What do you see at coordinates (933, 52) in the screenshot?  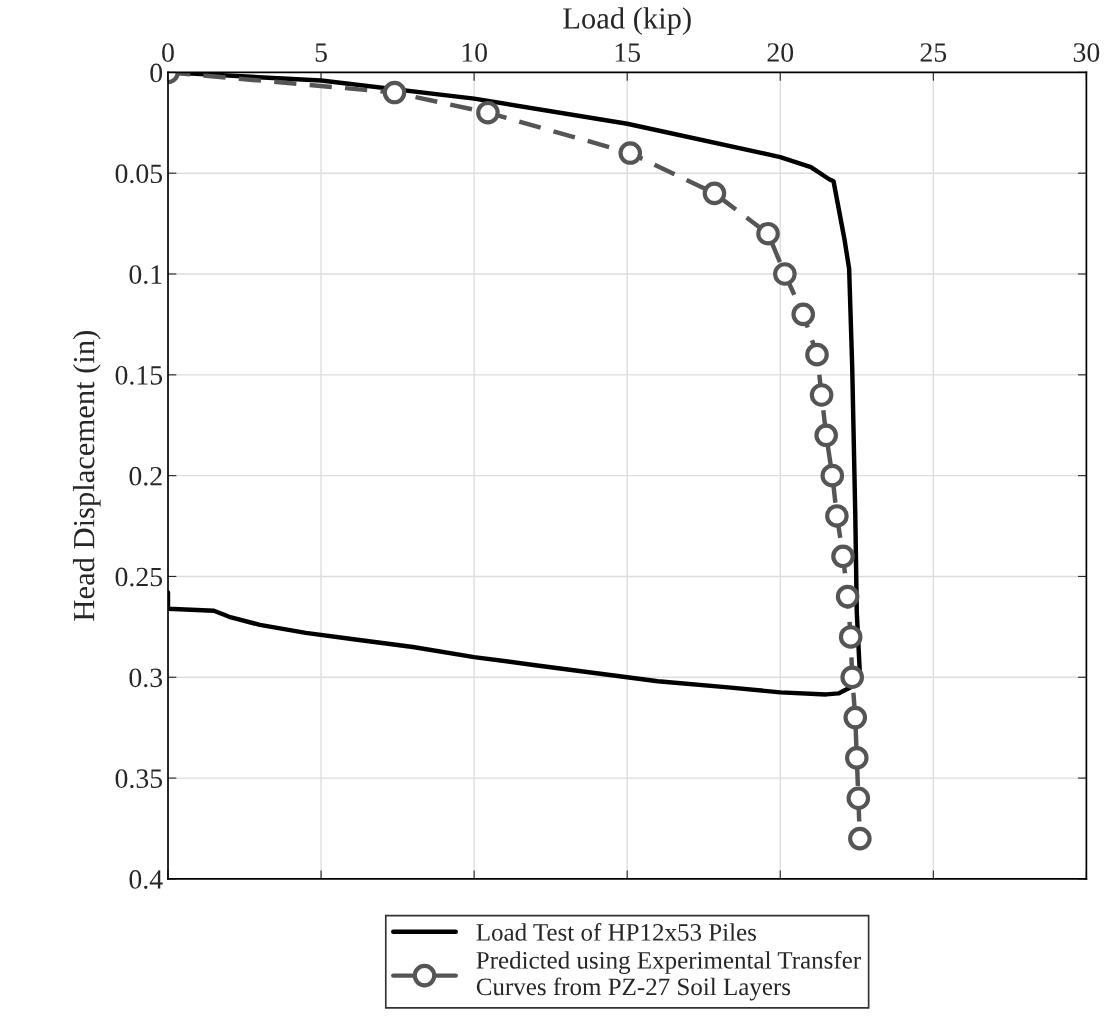 I see `x-tick-label: 25` at bounding box center [933, 52].